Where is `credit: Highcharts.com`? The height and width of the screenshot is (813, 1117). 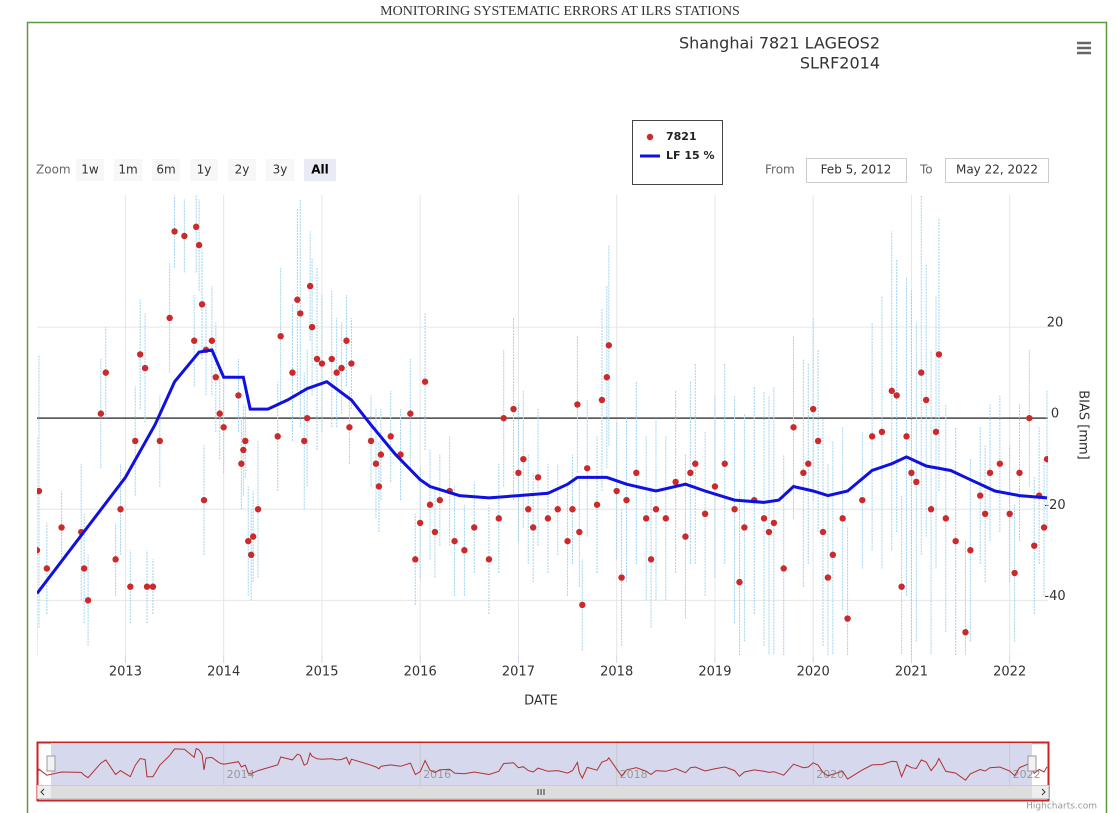 credit: Highcharts.com is located at coordinates (1061, 807).